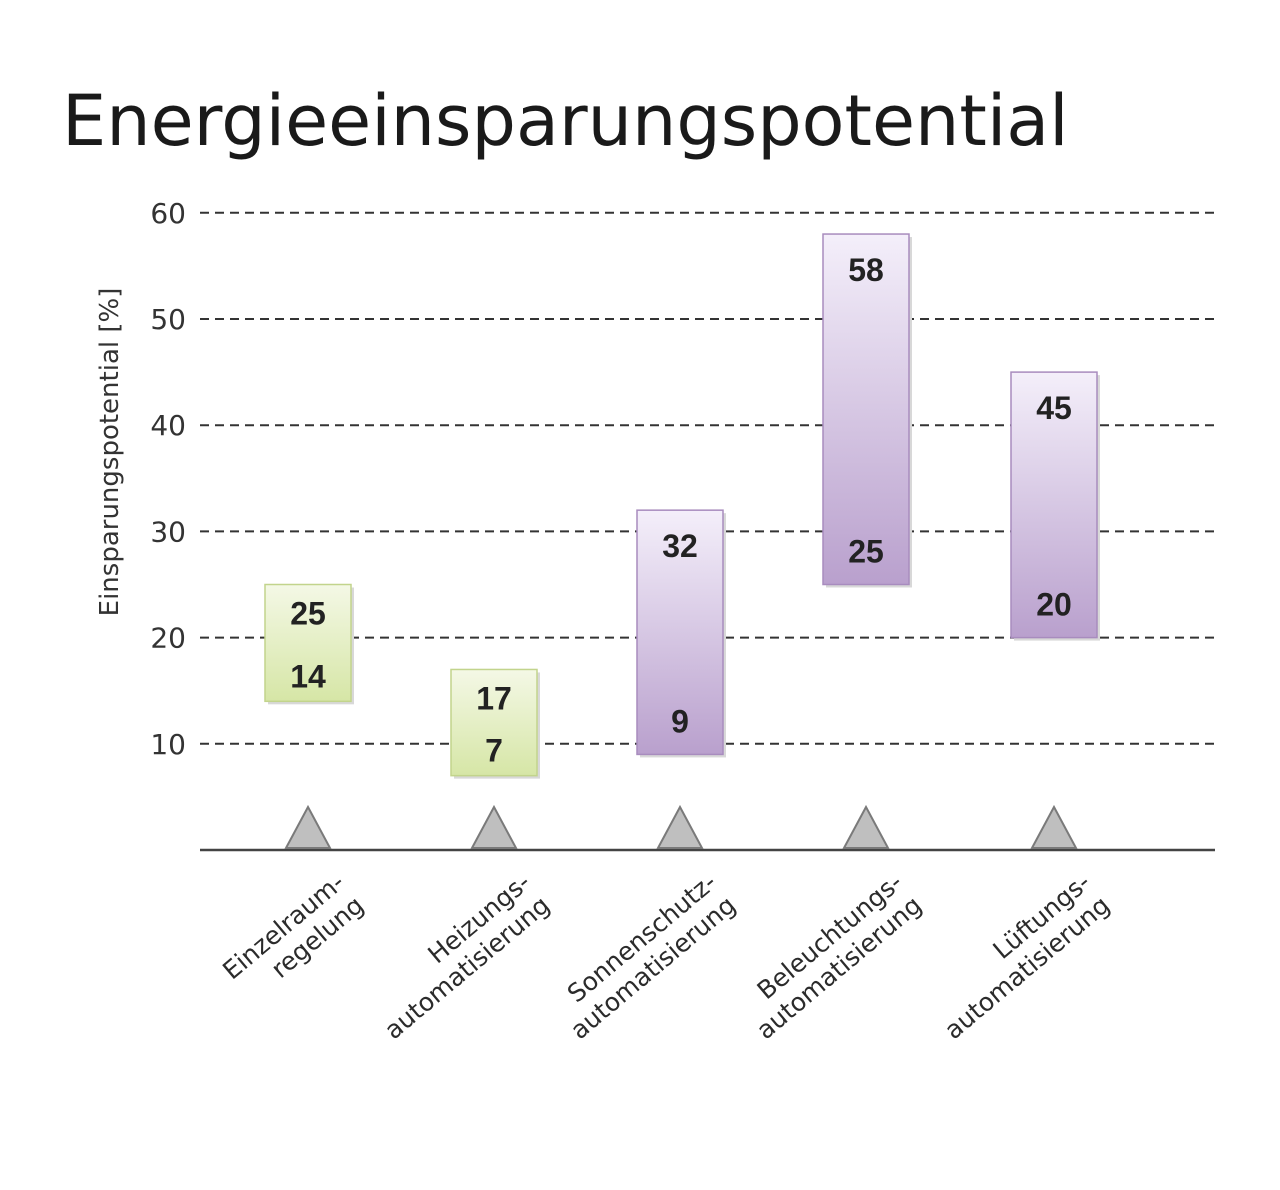 This screenshot has height=1190, width=1280. What do you see at coordinates (830, 956) in the screenshot?
I see `x-category-label: Beleuchtungs-automatisierung` at bounding box center [830, 956].